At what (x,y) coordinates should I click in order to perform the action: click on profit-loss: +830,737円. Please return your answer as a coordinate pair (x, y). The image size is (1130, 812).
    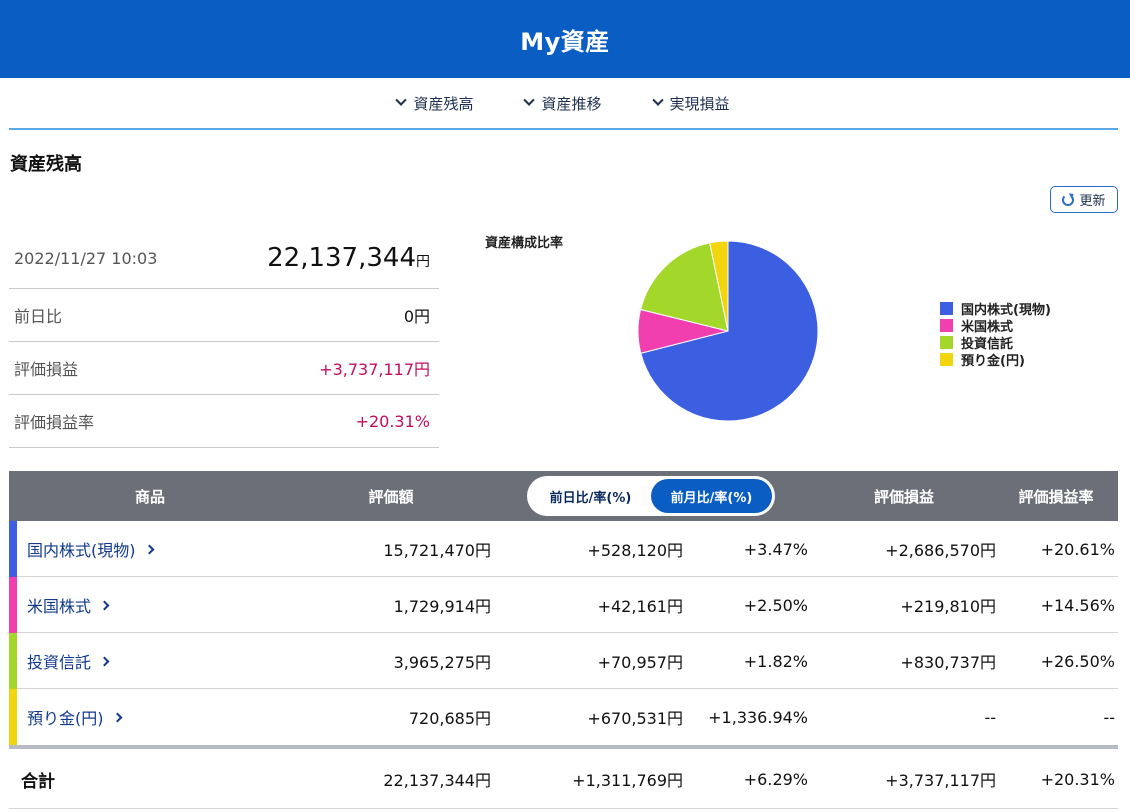
    Looking at the image, I should click on (948, 662).